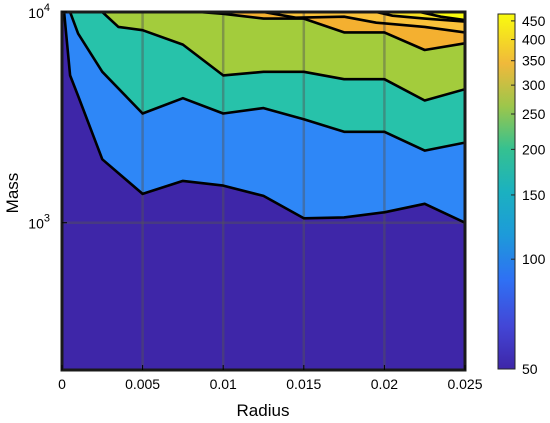 The image size is (550, 423). Describe the element at coordinates (12, 193) in the screenshot. I see `y-axis-label: Mass` at that location.